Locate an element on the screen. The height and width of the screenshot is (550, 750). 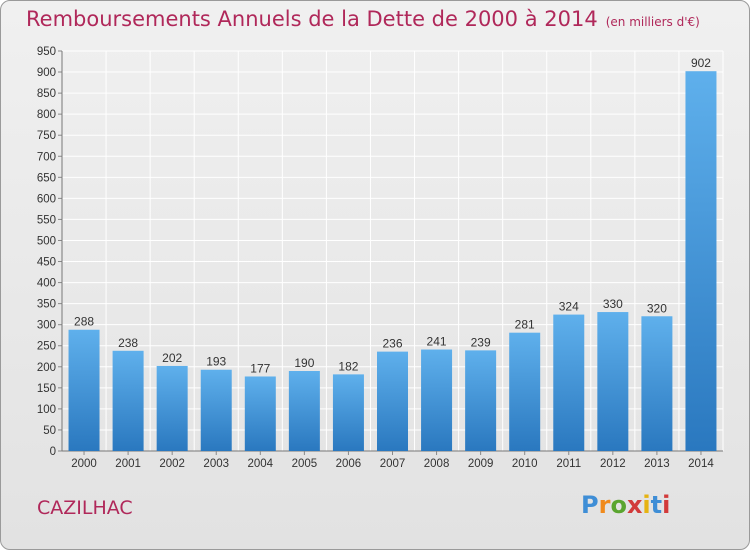
y-tick-label: 600 is located at coordinates (46, 199).